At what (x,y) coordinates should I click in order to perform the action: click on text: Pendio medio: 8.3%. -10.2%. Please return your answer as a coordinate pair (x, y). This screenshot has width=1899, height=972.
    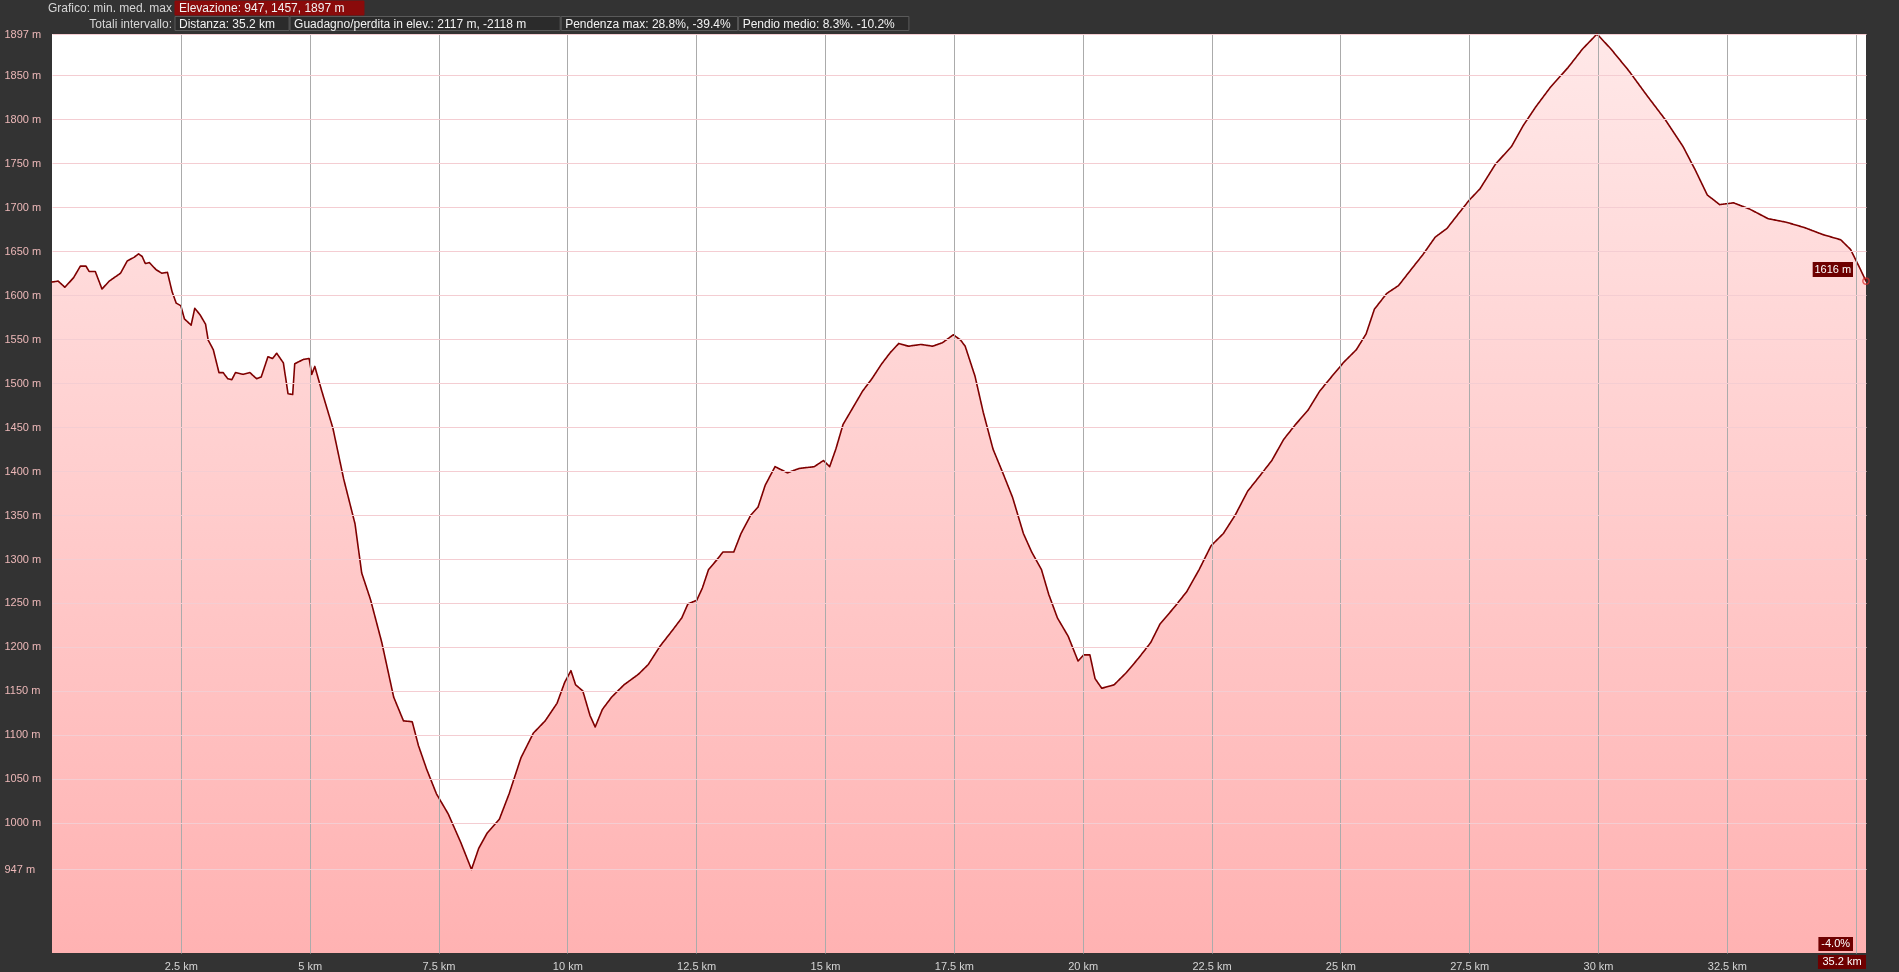
    Looking at the image, I should click on (819, 23).